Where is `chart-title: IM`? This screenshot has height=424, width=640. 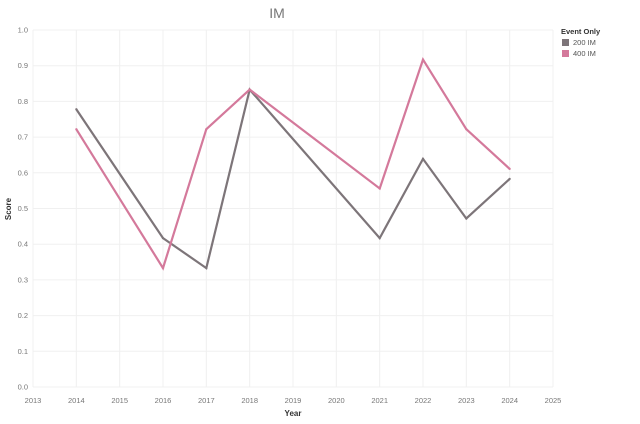
chart-title: IM is located at coordinates (277, 13).